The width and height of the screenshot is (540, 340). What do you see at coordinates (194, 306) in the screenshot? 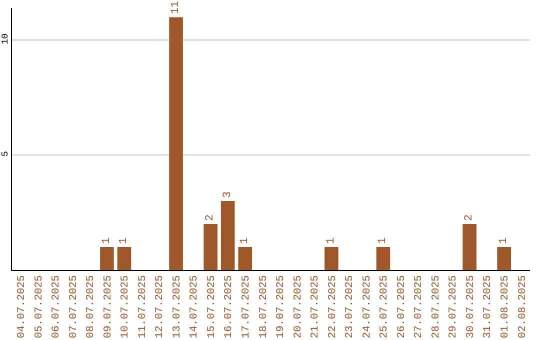
I see `x-tick-label: 14.07.2025` at bounding box center [194, 306].